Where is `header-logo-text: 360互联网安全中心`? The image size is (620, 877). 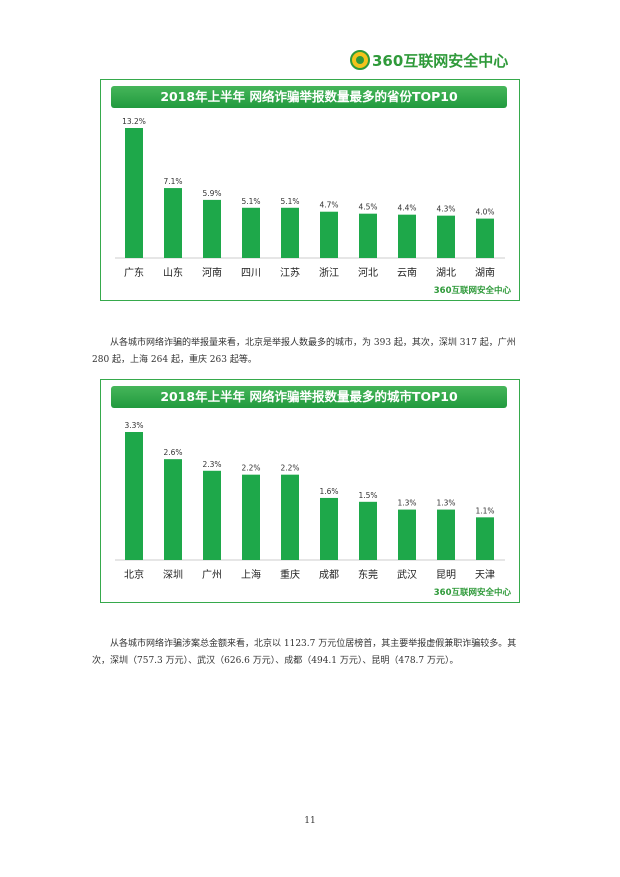 header-logo-text: 360互联网安全中心 is located at coordinates (440, 61).